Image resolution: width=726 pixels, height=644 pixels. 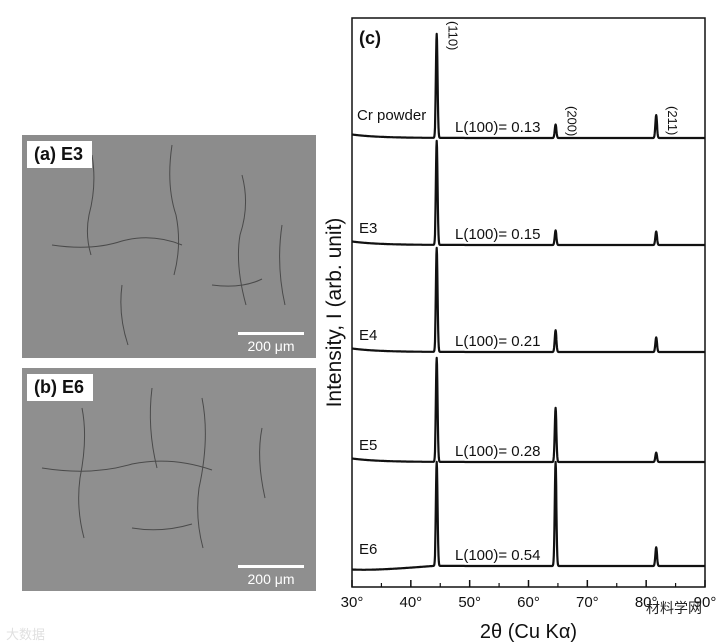 I want to click on micrograph-e6: (b) E6 200 μm, so click(x=169, y=479).